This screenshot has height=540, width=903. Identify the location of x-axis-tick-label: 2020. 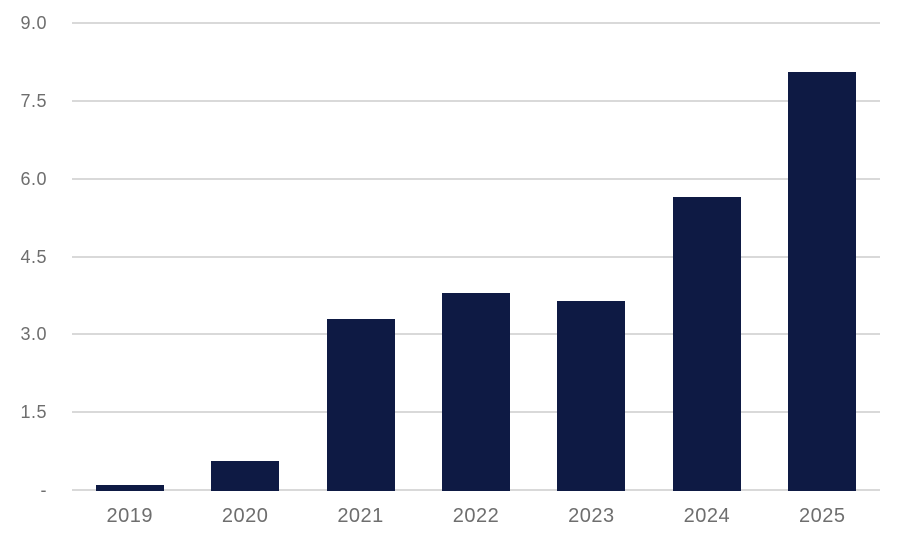
(245, 516).